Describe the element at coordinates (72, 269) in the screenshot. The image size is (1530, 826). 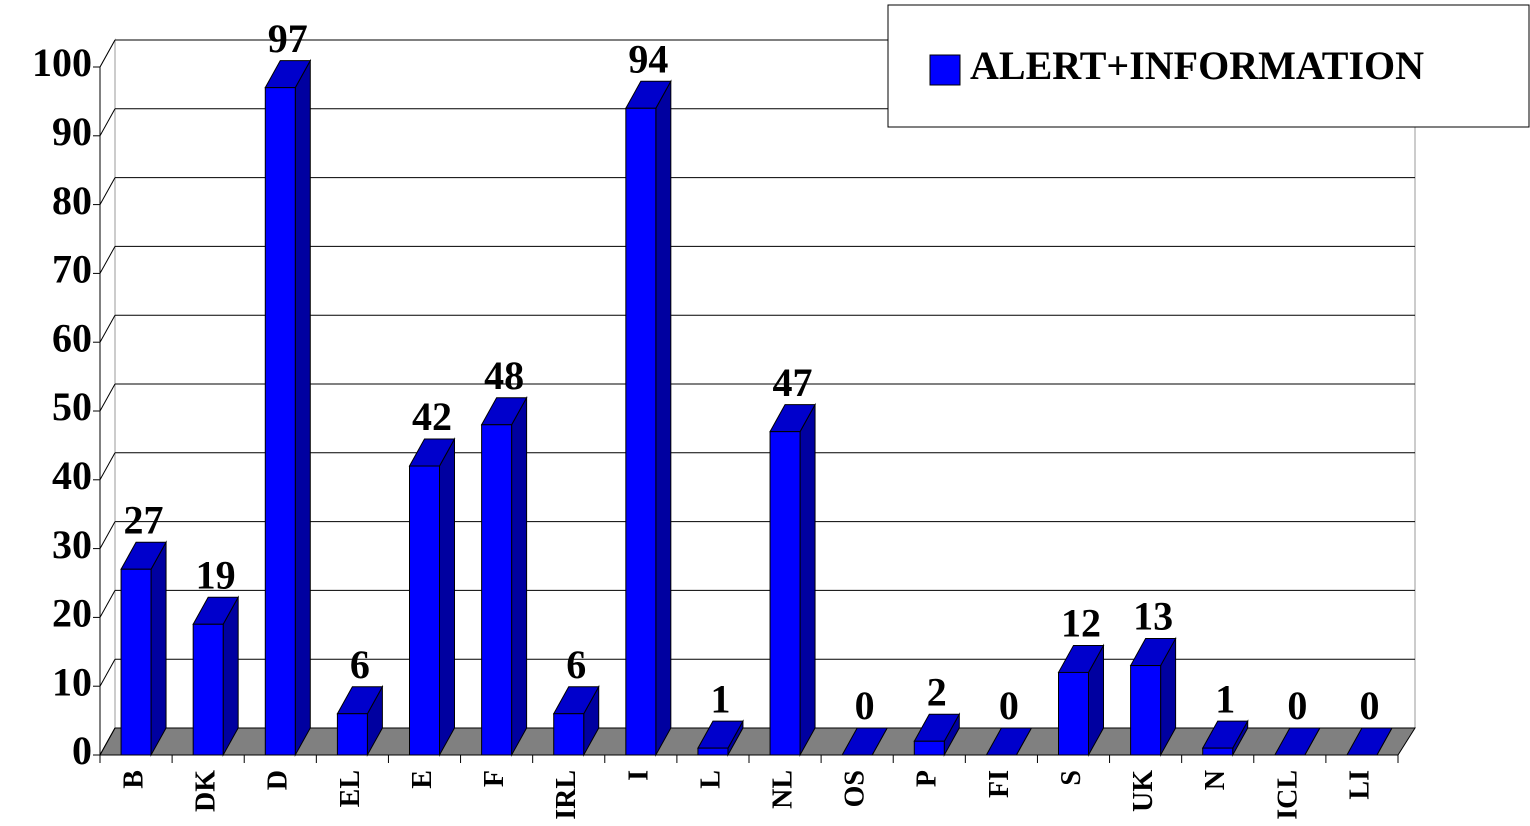
I see `y-tick-label: 70` at that location.